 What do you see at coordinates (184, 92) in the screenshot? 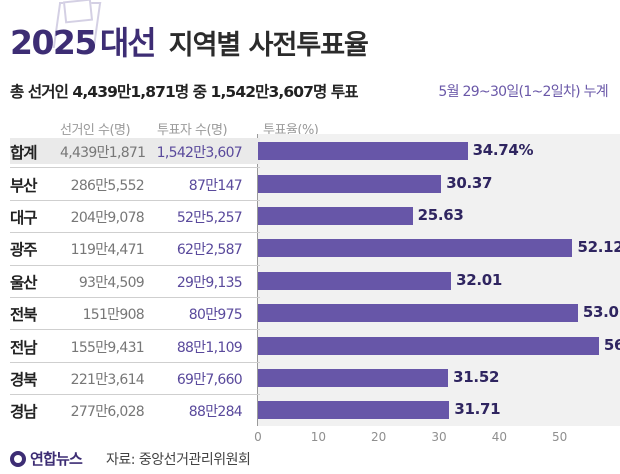
I see `summary-text: 총 선거인 4,439만1,871명 중 1,542만3,607명 투표` at bounding box center [184, 92].